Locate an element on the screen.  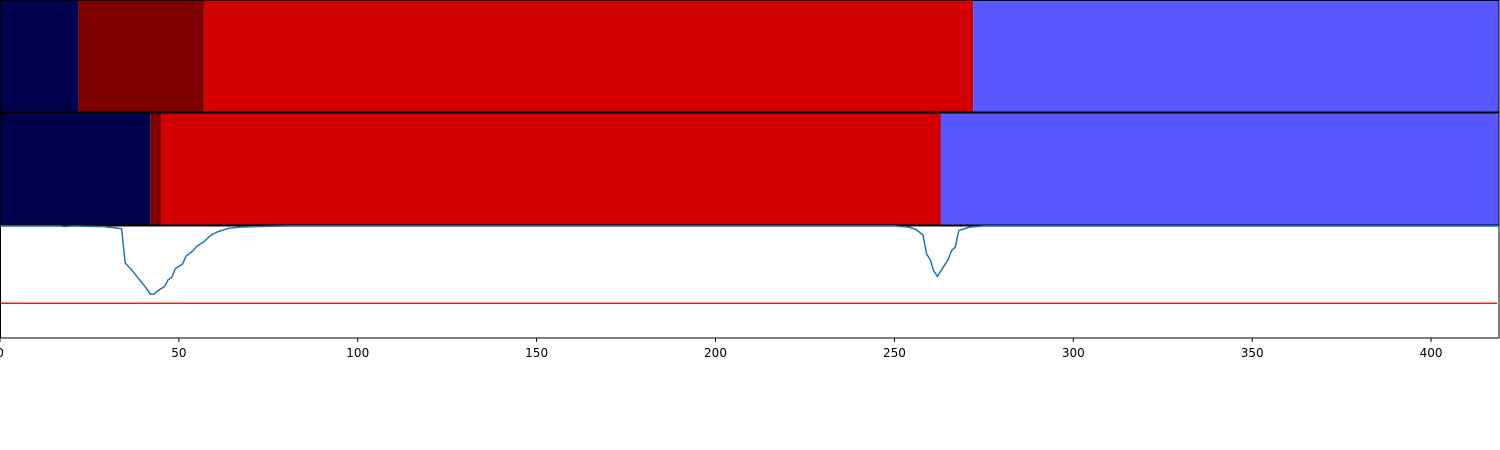
x-axis: 0 50 100 150 200 250 300 350 400 is located at coordinates (721, 349).